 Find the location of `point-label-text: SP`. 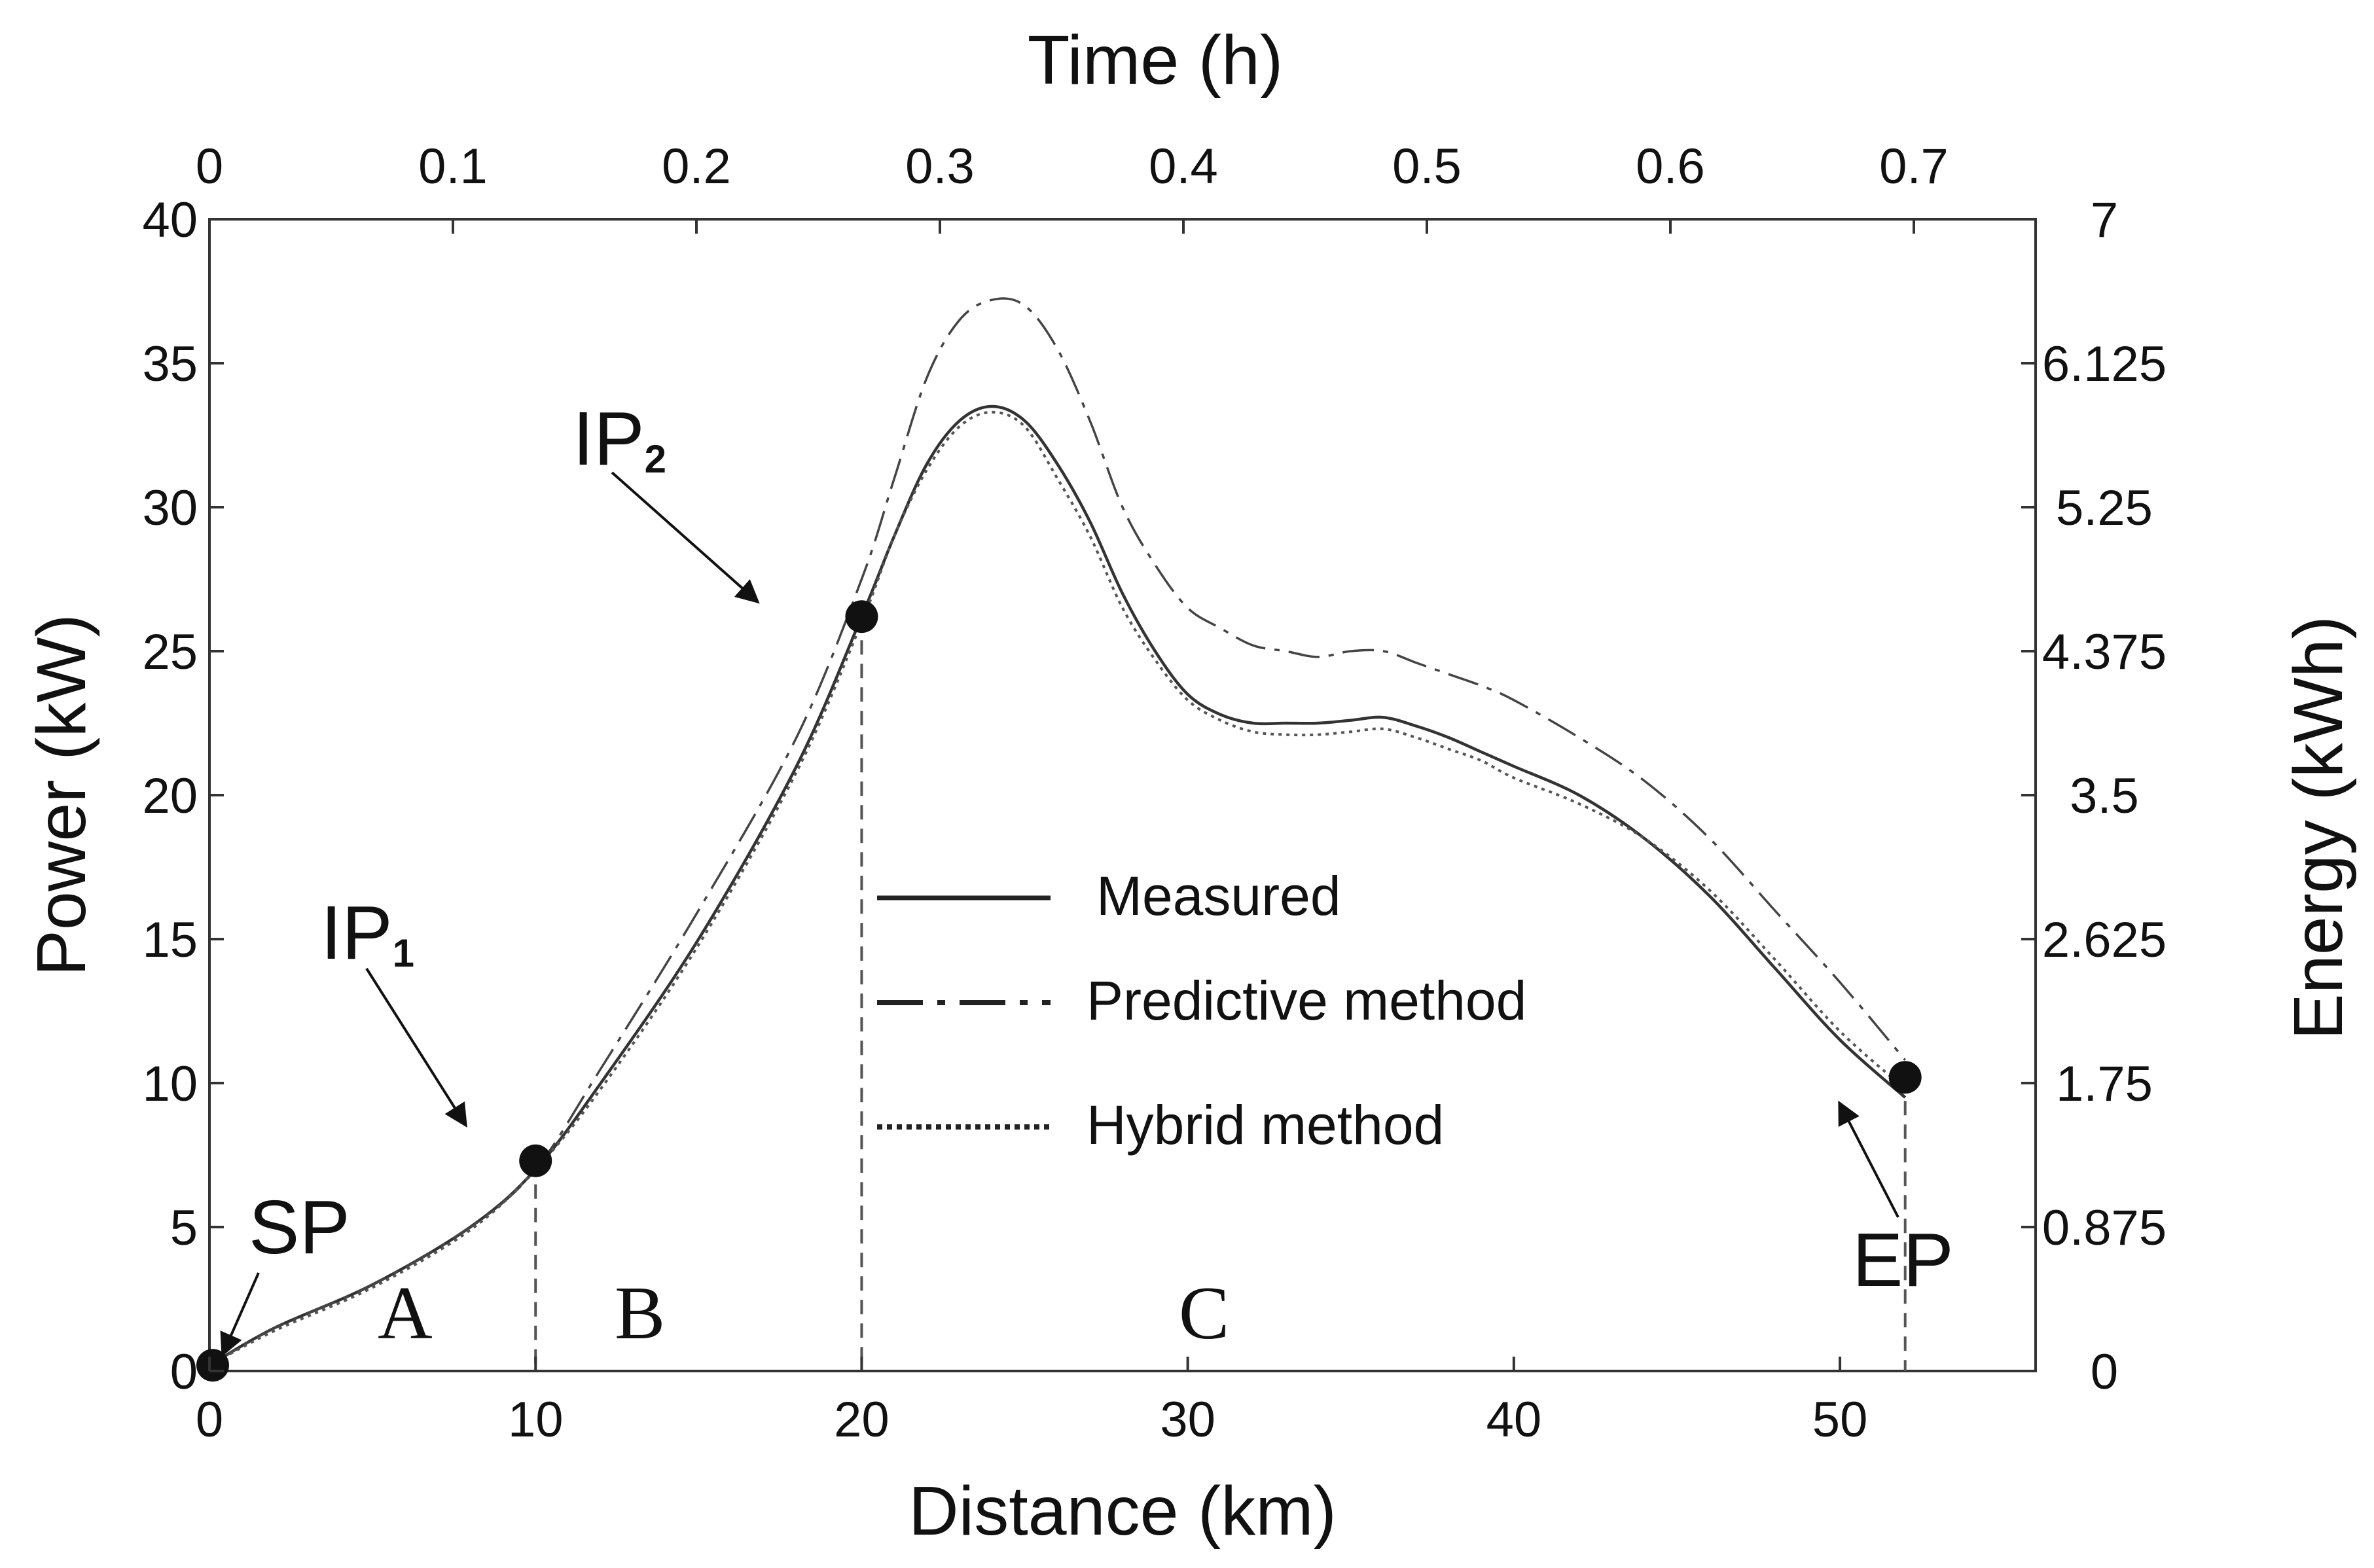

point-label-text: SP is located at coordinates (299, 1228).